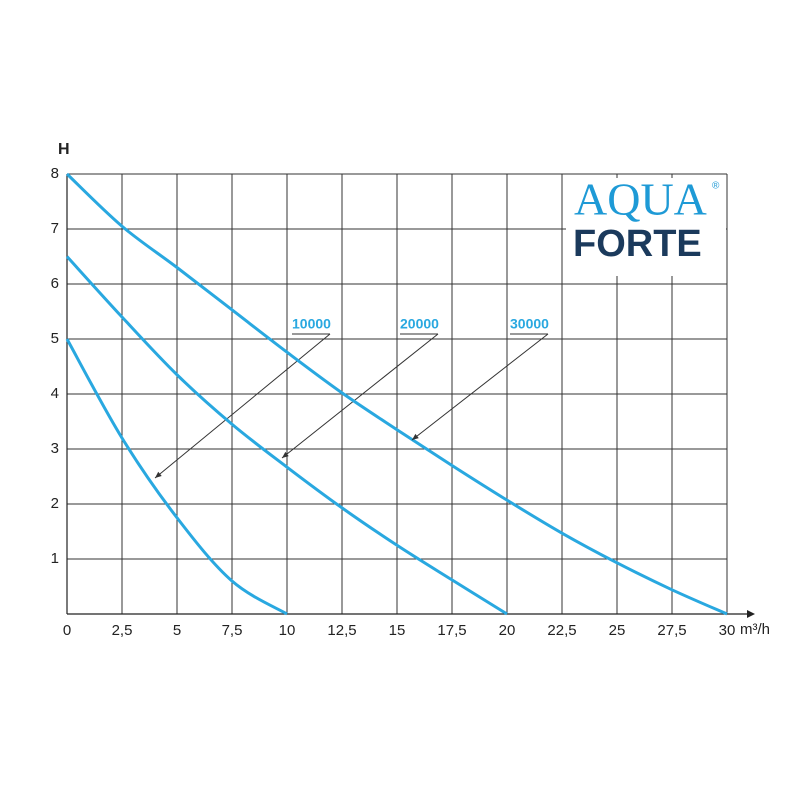 The image size is (800, 805). What do you see at coordinates (341, 630) in the screenshot?
I see `x-tick-label: 12,5` at bounding box center [341, 630].